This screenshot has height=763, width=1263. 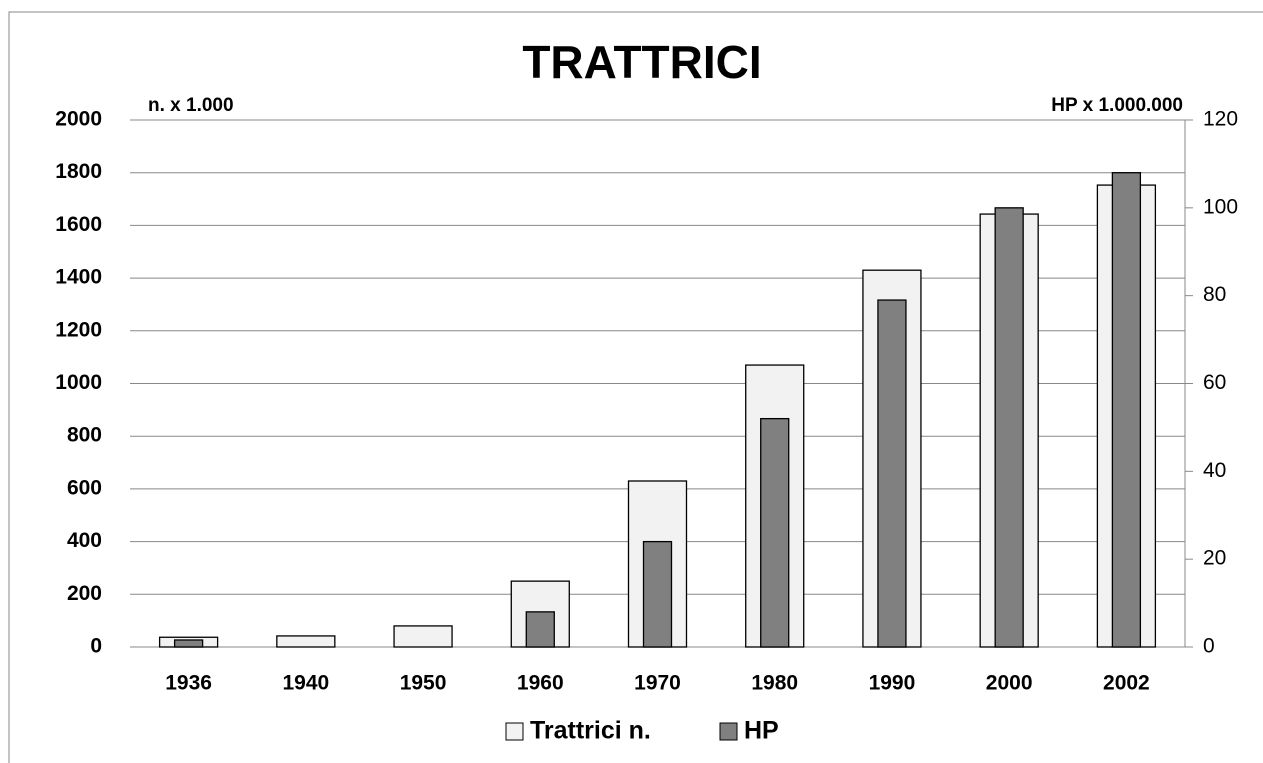 I want to click on y-tick-label: 400, so click(x=84, y=540).